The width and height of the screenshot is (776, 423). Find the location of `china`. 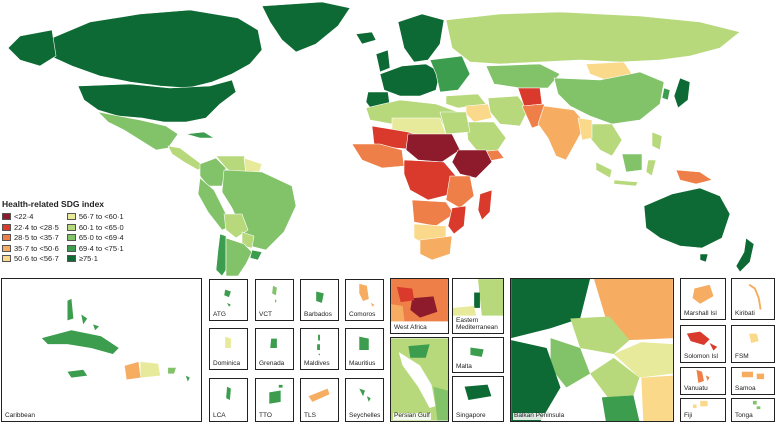

china is located at coordinates (609, 98).